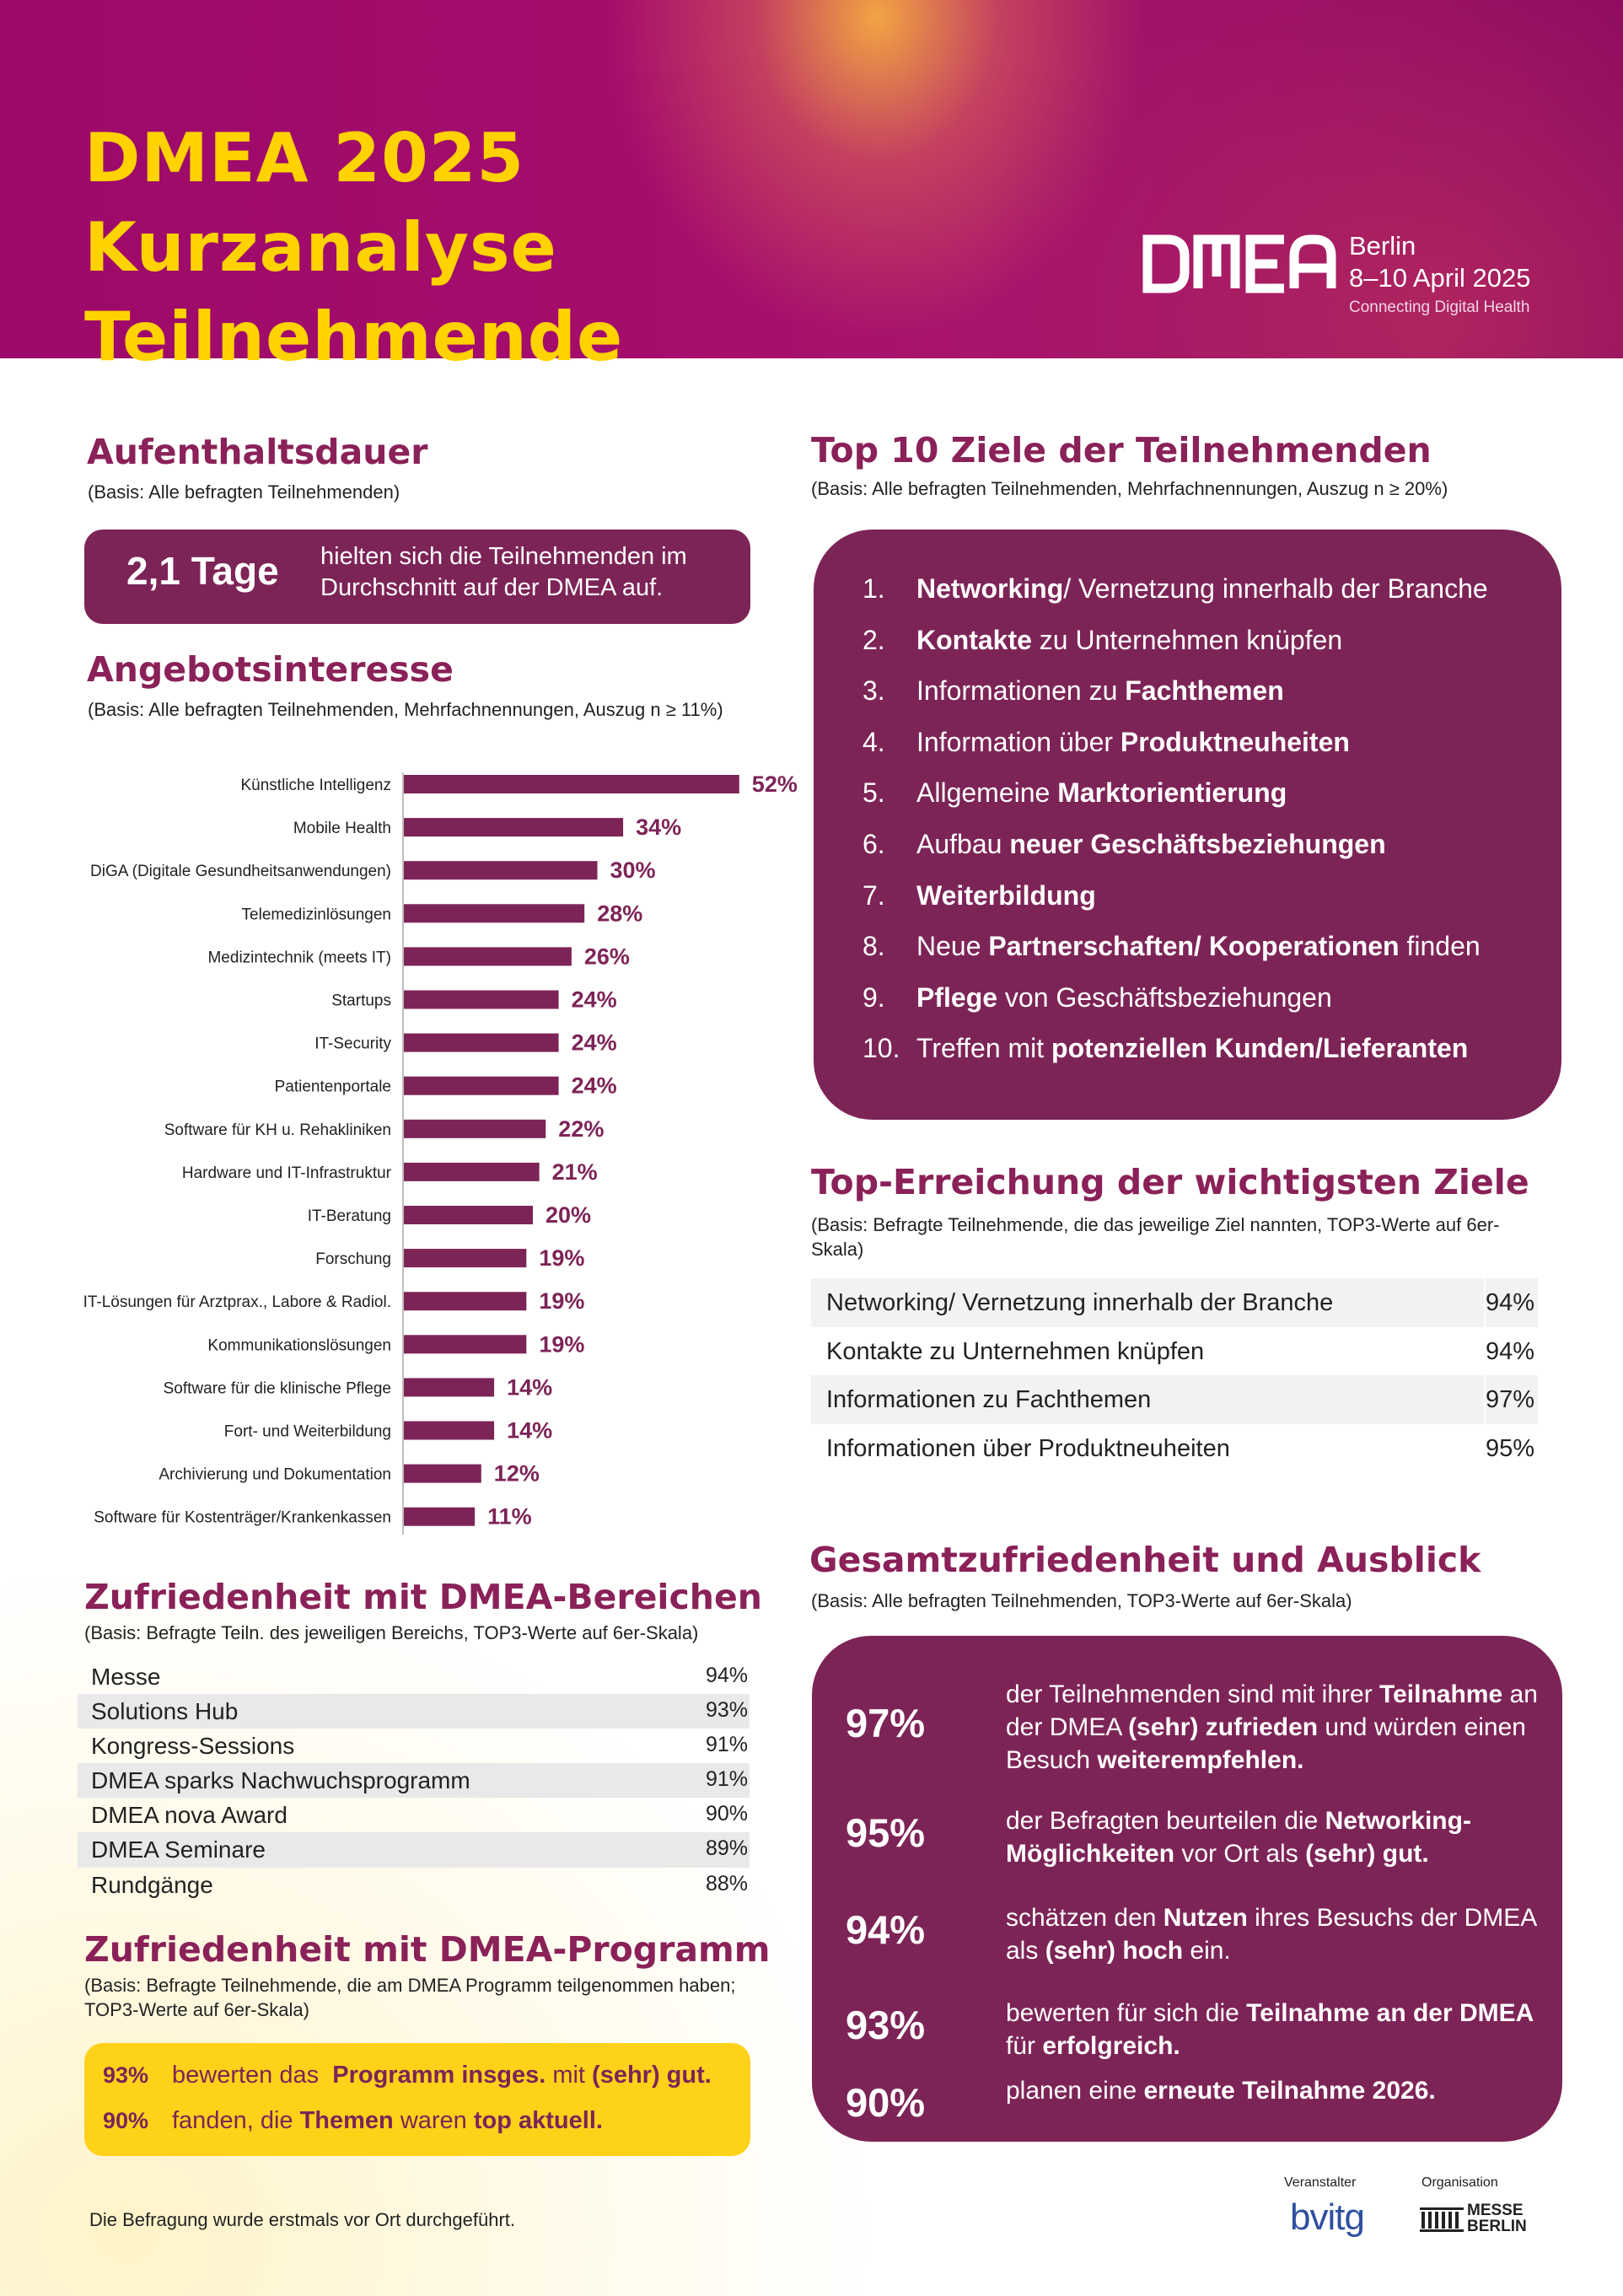  I want to click on bar-category-label: Patientenportale, so click(333, 1087).